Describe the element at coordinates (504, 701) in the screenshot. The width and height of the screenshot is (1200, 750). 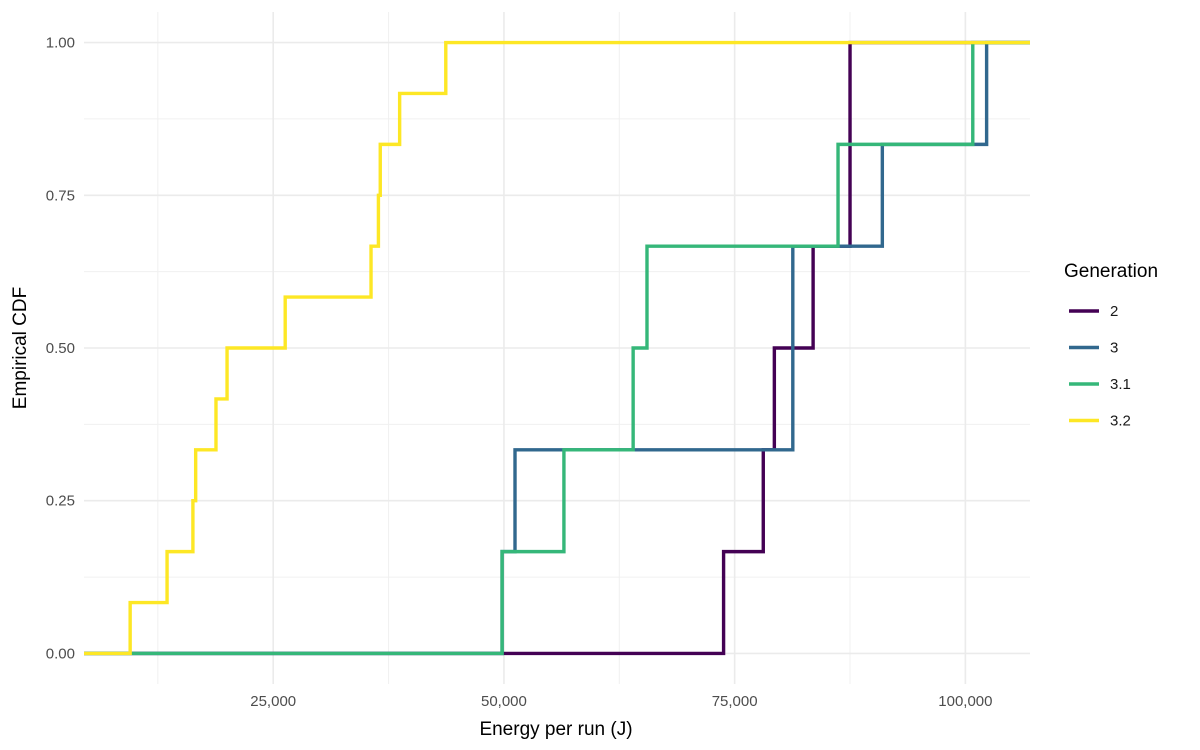
I see `x-tick-label: 50,000` at that location.